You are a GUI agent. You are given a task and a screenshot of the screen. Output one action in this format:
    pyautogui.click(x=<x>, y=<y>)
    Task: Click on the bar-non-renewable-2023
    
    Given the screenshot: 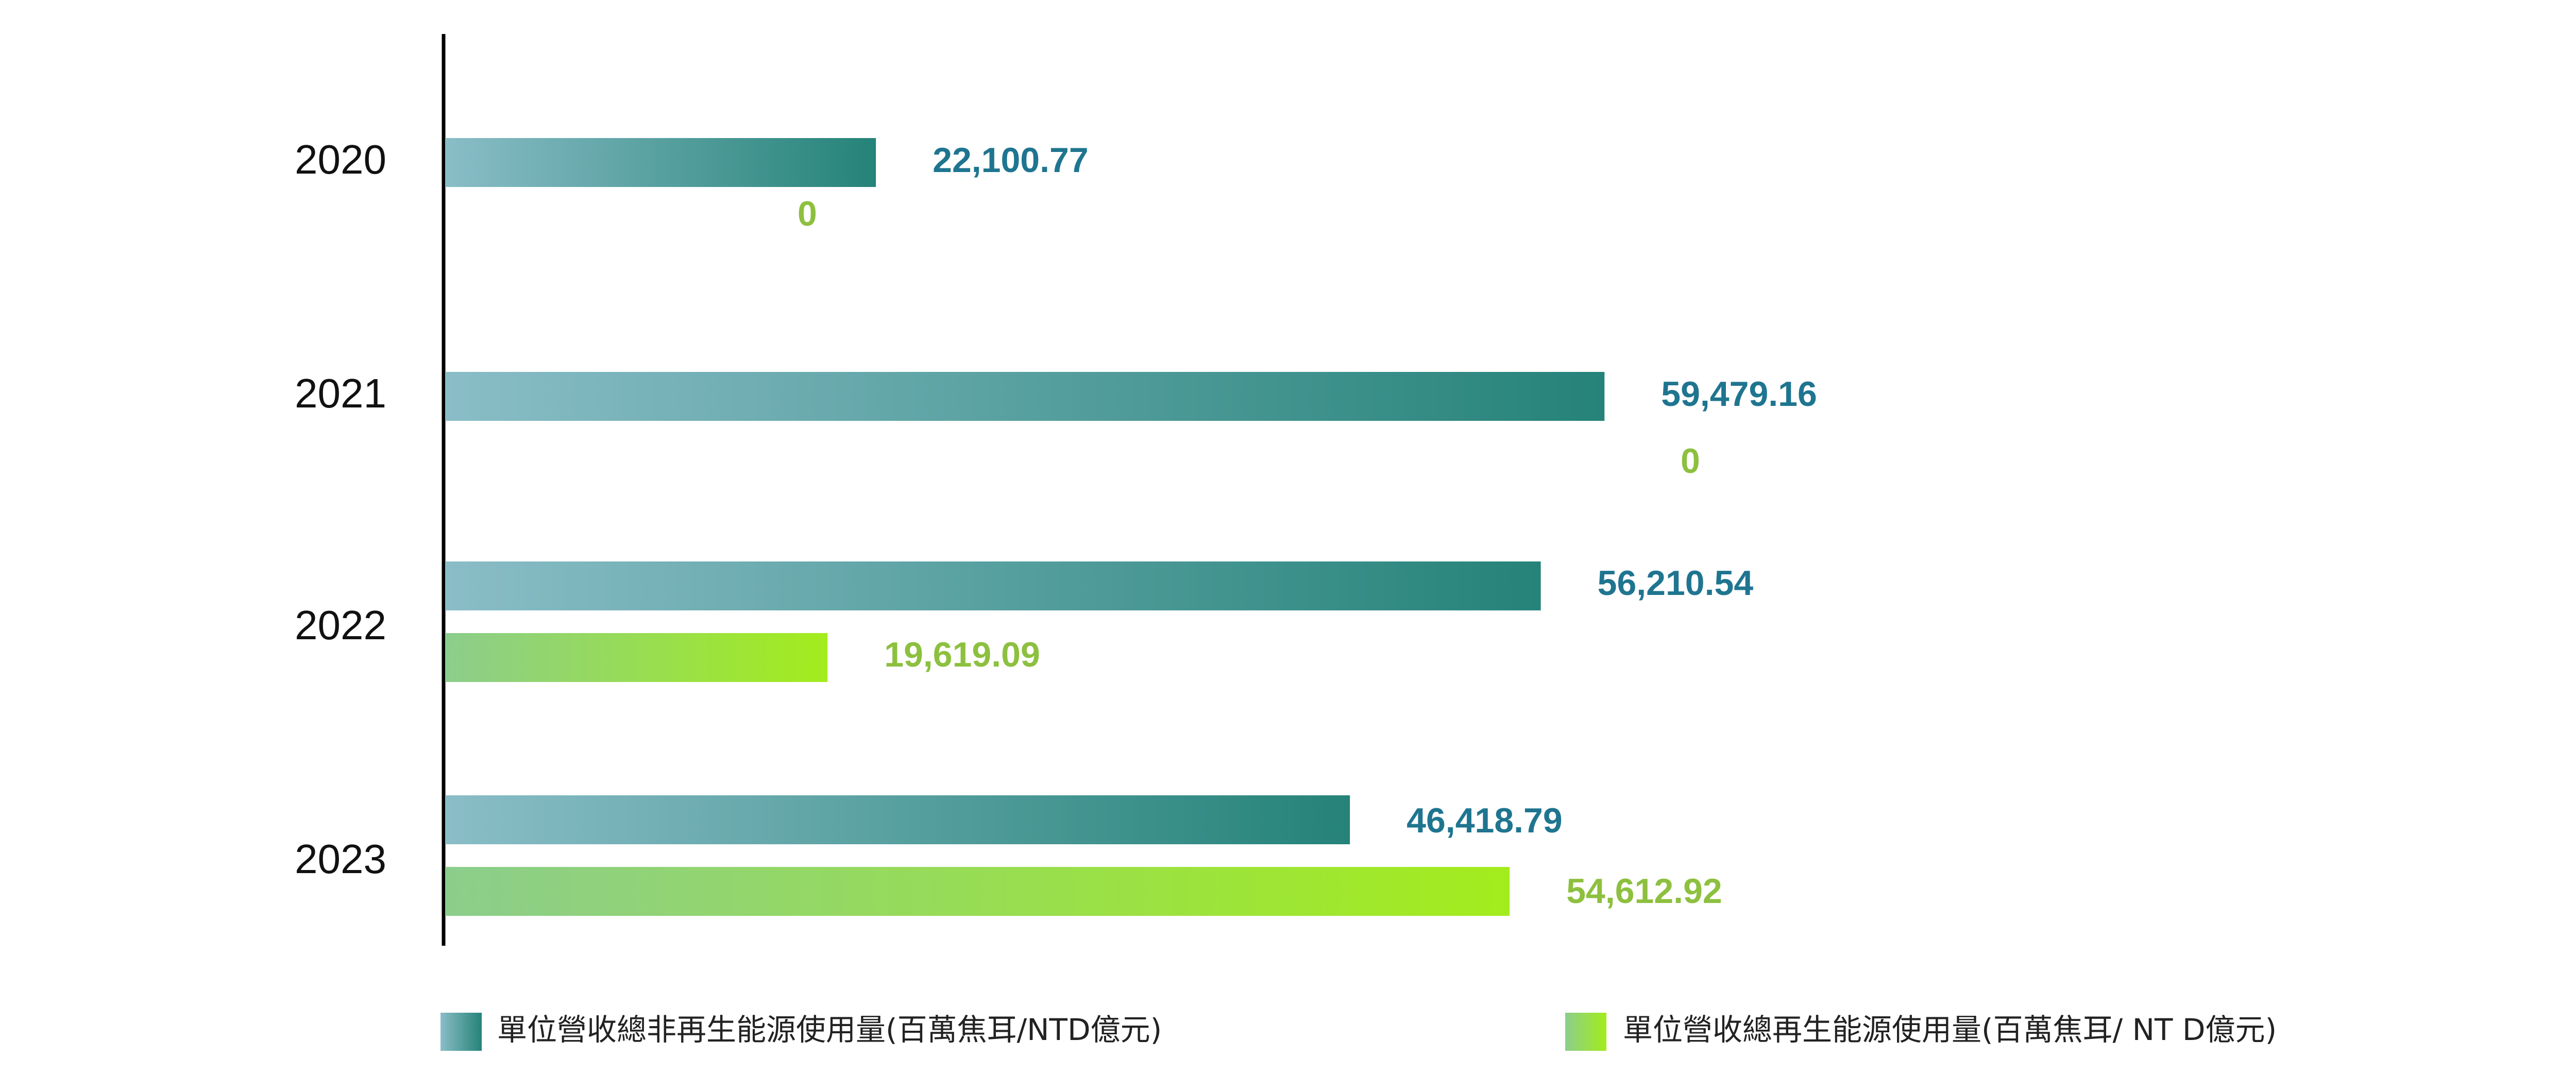 What is the action you would take?
    pyautogui.click(x=897, y=819)
    